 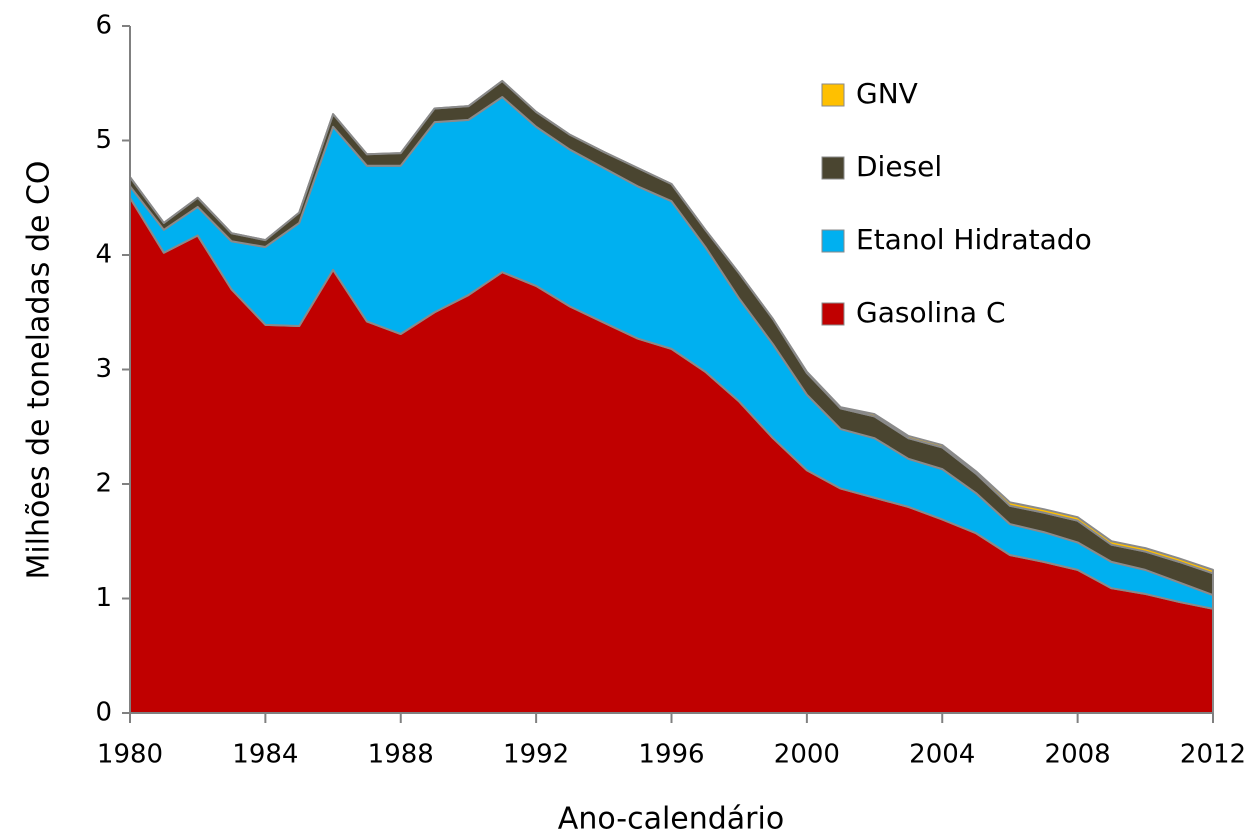 What do you see at coordinates (671, 819) in the screenshot?
I see `x-axis-label: Ano-calendário` at bounding box center [671, 819].